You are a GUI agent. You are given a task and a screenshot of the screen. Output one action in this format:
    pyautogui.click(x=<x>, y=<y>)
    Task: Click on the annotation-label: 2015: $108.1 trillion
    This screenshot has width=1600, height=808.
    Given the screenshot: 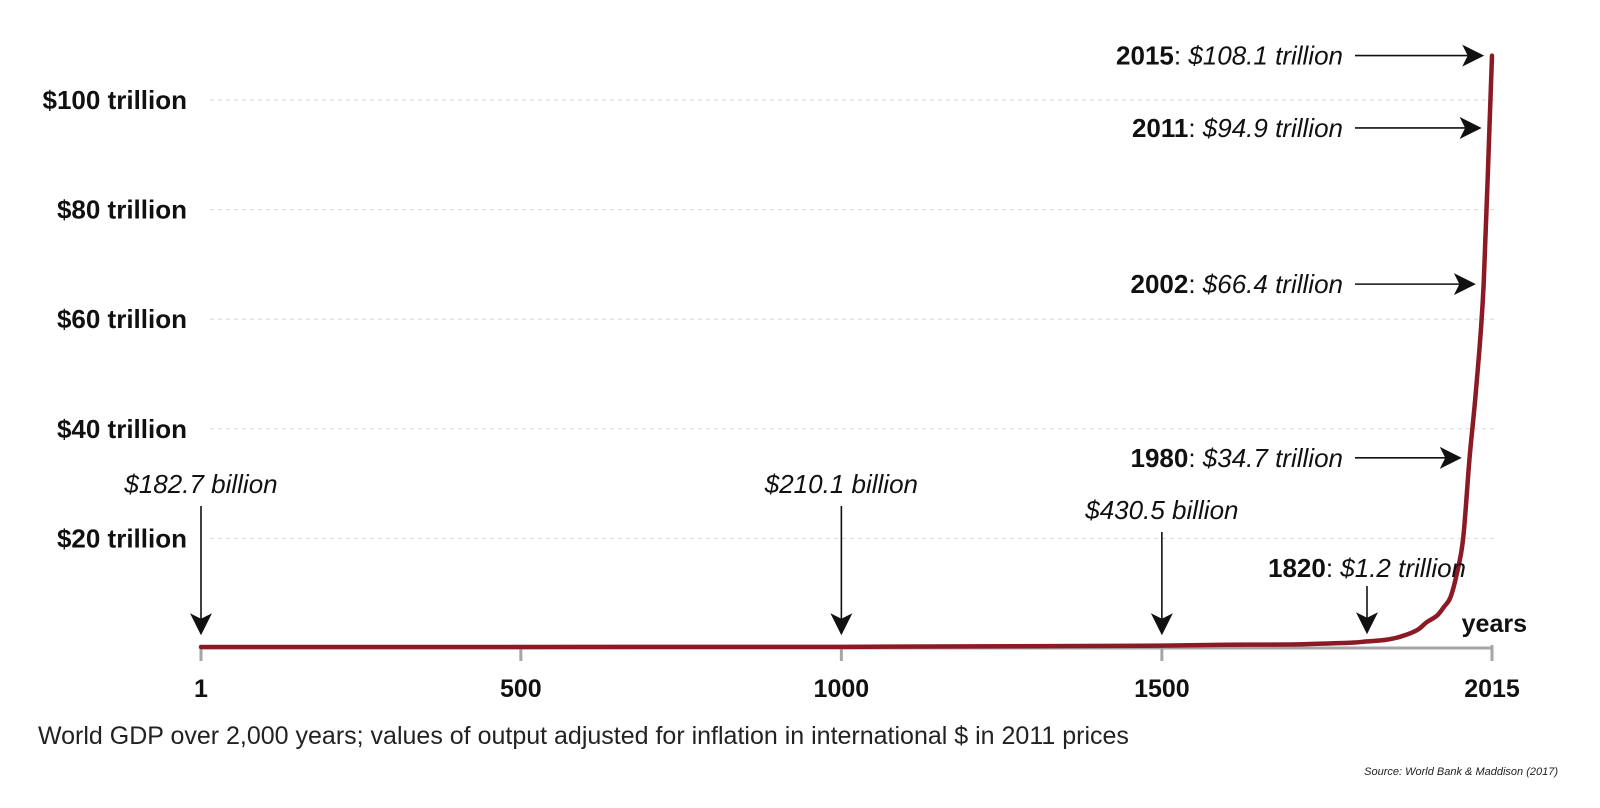 What is the action you would take?
    pyautogui.click(x=1229, y=56)
    